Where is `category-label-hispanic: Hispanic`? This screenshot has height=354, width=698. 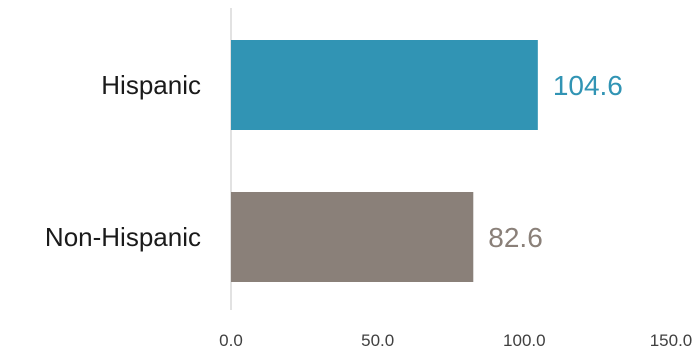 category-label-hispanic: Hispanic is located at coordinates (151, 85).